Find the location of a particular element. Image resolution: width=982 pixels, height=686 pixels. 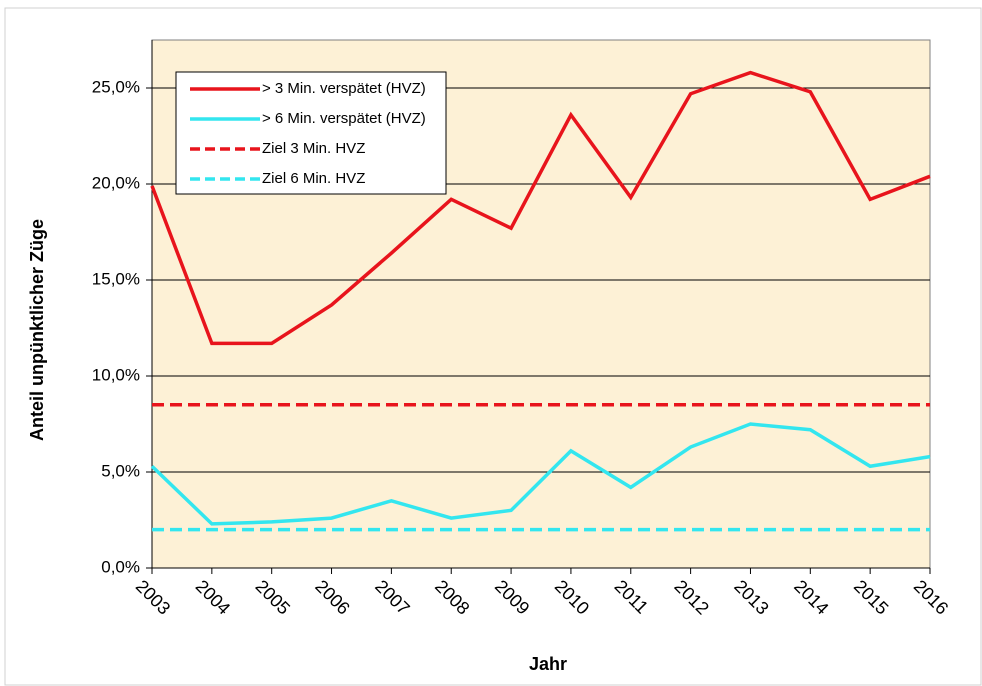

y-tick-label: 5,0% is located at coordinates (120, 470).